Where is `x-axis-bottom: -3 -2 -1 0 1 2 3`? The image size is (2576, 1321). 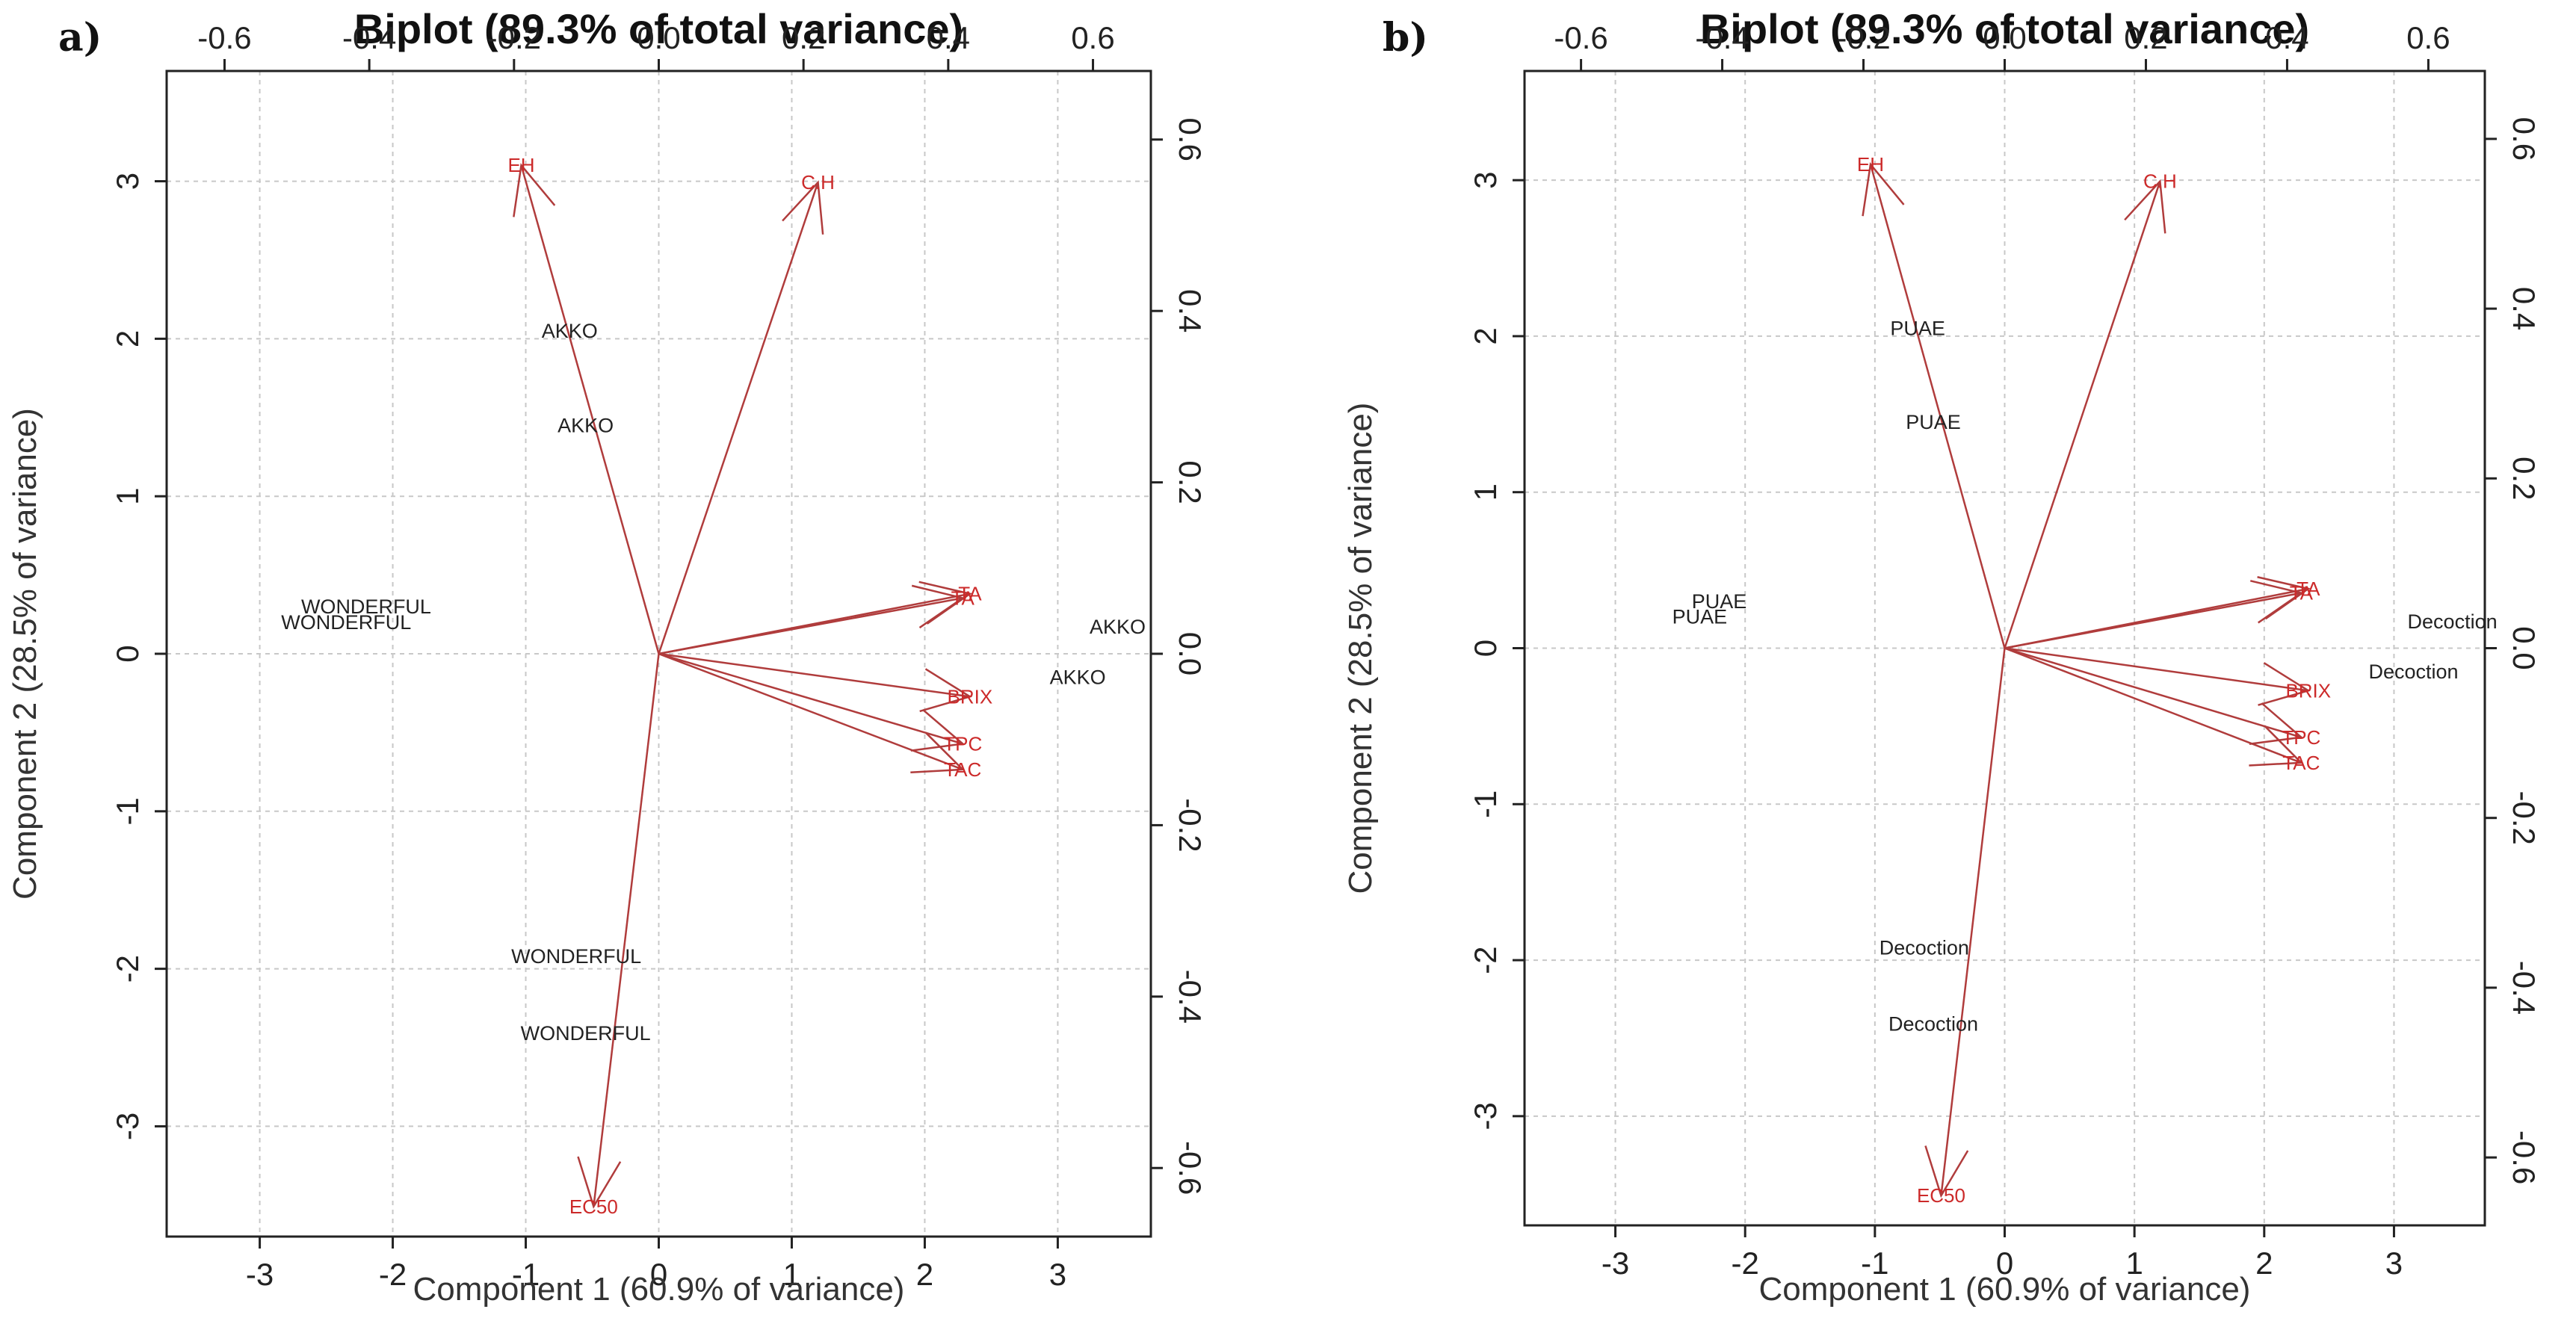 x-axis-bottom: -3 -2 -1 0 1 2 3 is located at coordinates (2002, 1253).